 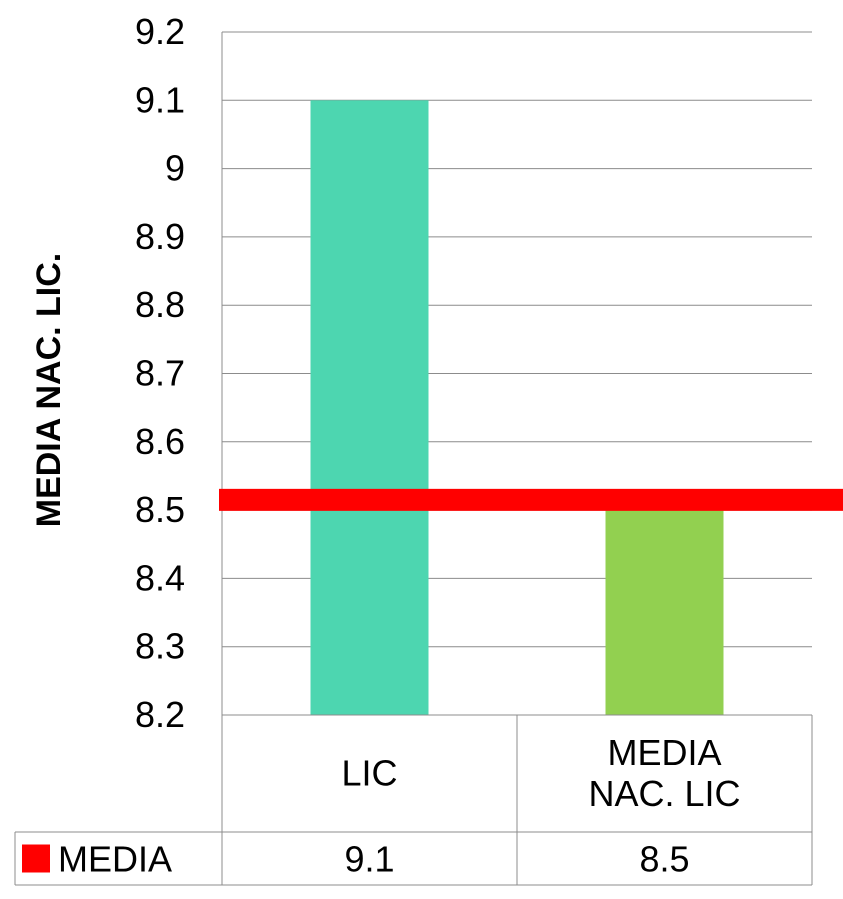 What do you see at coordinates (175, 168) in the screenshot?
I see `y-tick-label: 9` at bounding box center [175, 168].